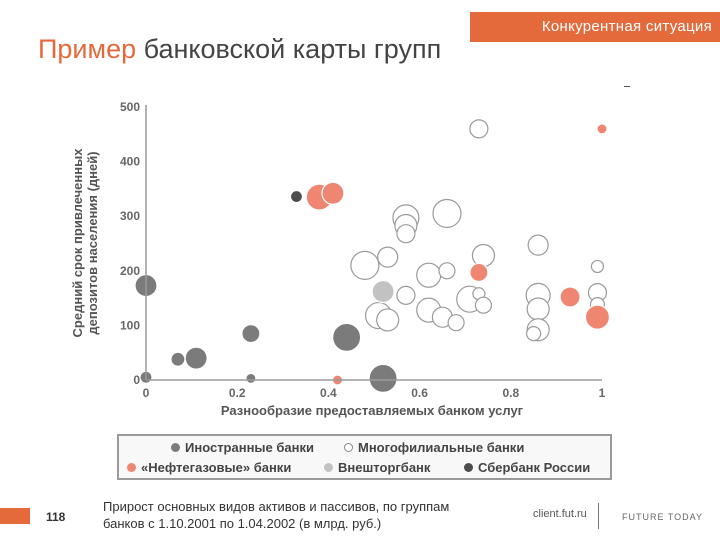 Image resolution: width=720 pixels, height=540 pixels. What do you see at coordinates (130, 162) in the screenshot?
I see `y-tick-label-4: 400` at bounding box center [130, 162].